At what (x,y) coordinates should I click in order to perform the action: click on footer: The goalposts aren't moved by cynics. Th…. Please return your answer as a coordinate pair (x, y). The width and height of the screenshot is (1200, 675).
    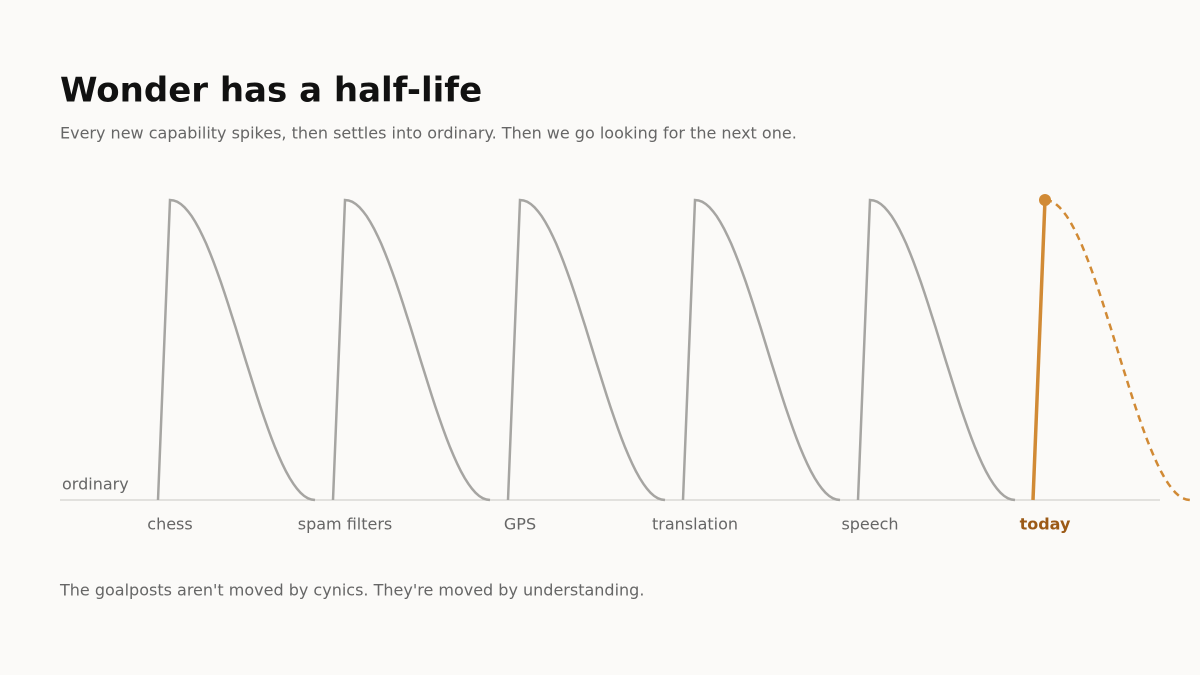
    Looking at the image, I should click on (351, 590).